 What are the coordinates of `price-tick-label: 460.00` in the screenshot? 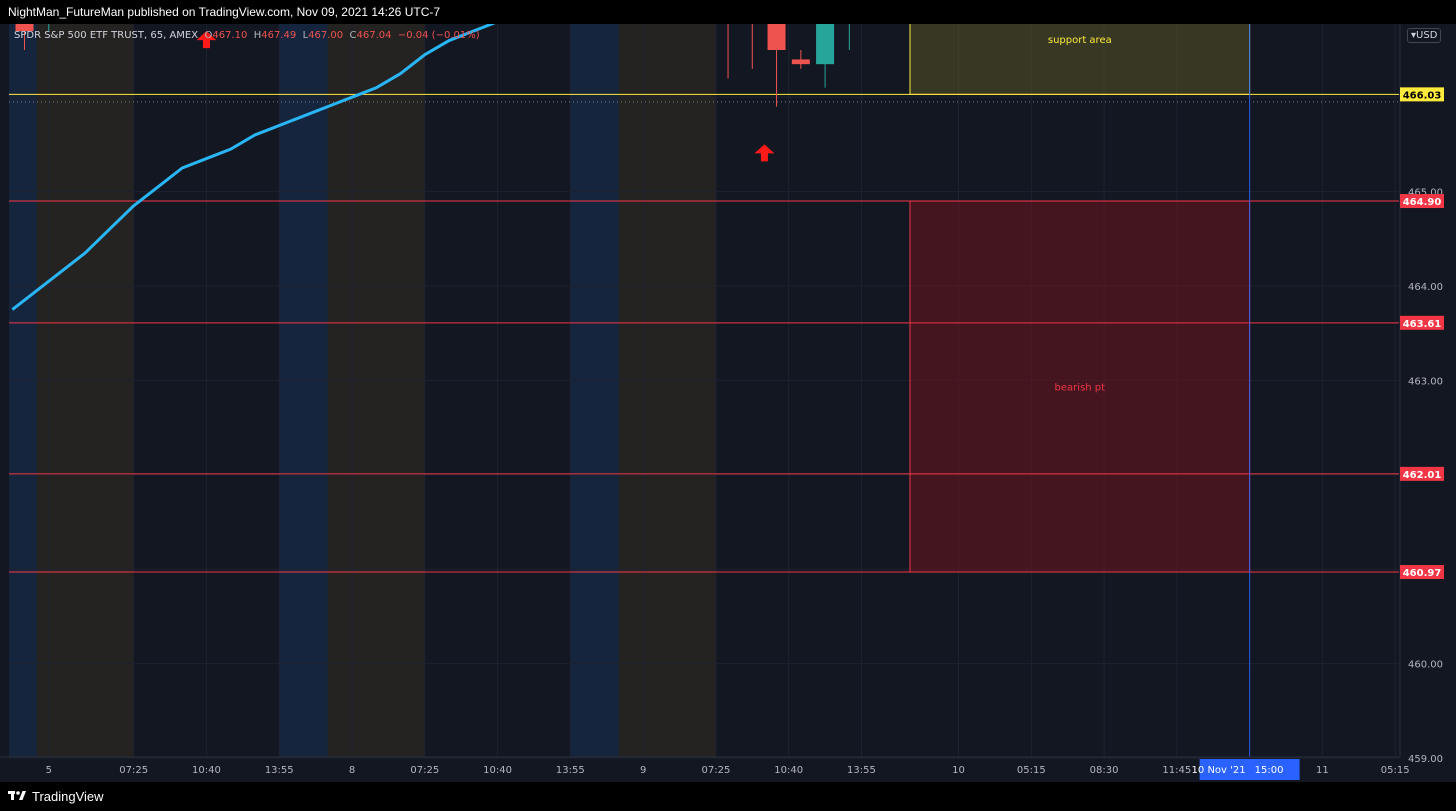 It's located at (1425, 665).